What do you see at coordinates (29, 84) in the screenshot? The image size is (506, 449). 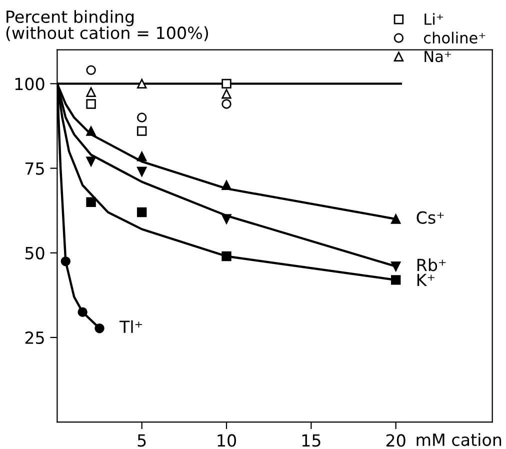 I see `y-tick-label: 100` at bounding box center [29, 84].